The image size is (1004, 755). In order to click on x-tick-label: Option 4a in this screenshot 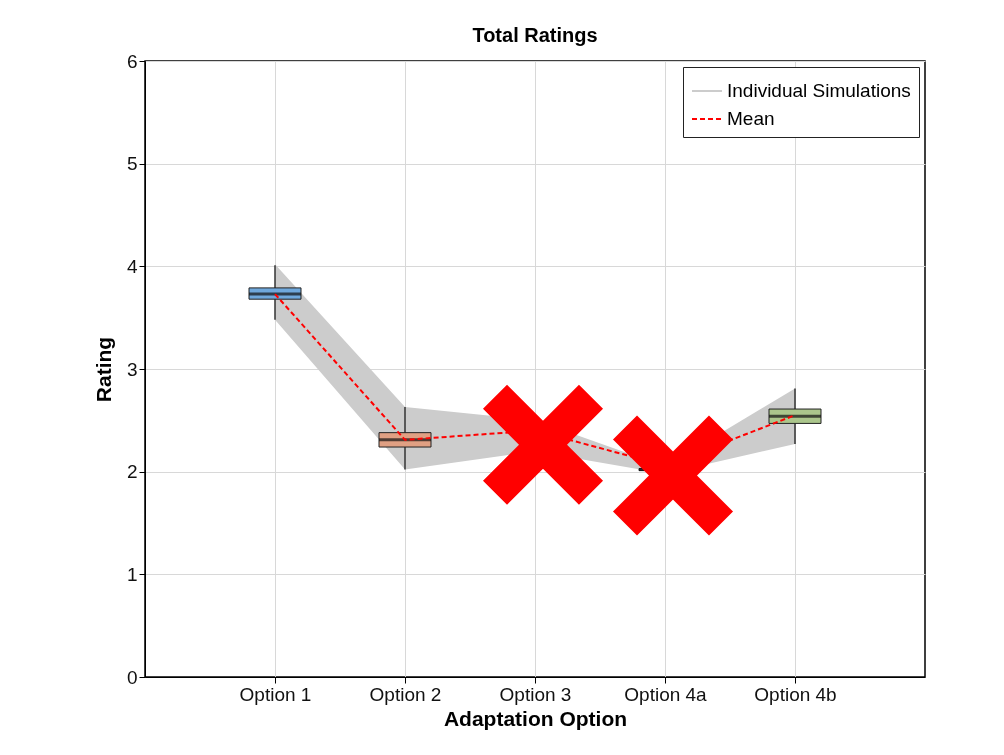, I will do `click(666, 694)`.